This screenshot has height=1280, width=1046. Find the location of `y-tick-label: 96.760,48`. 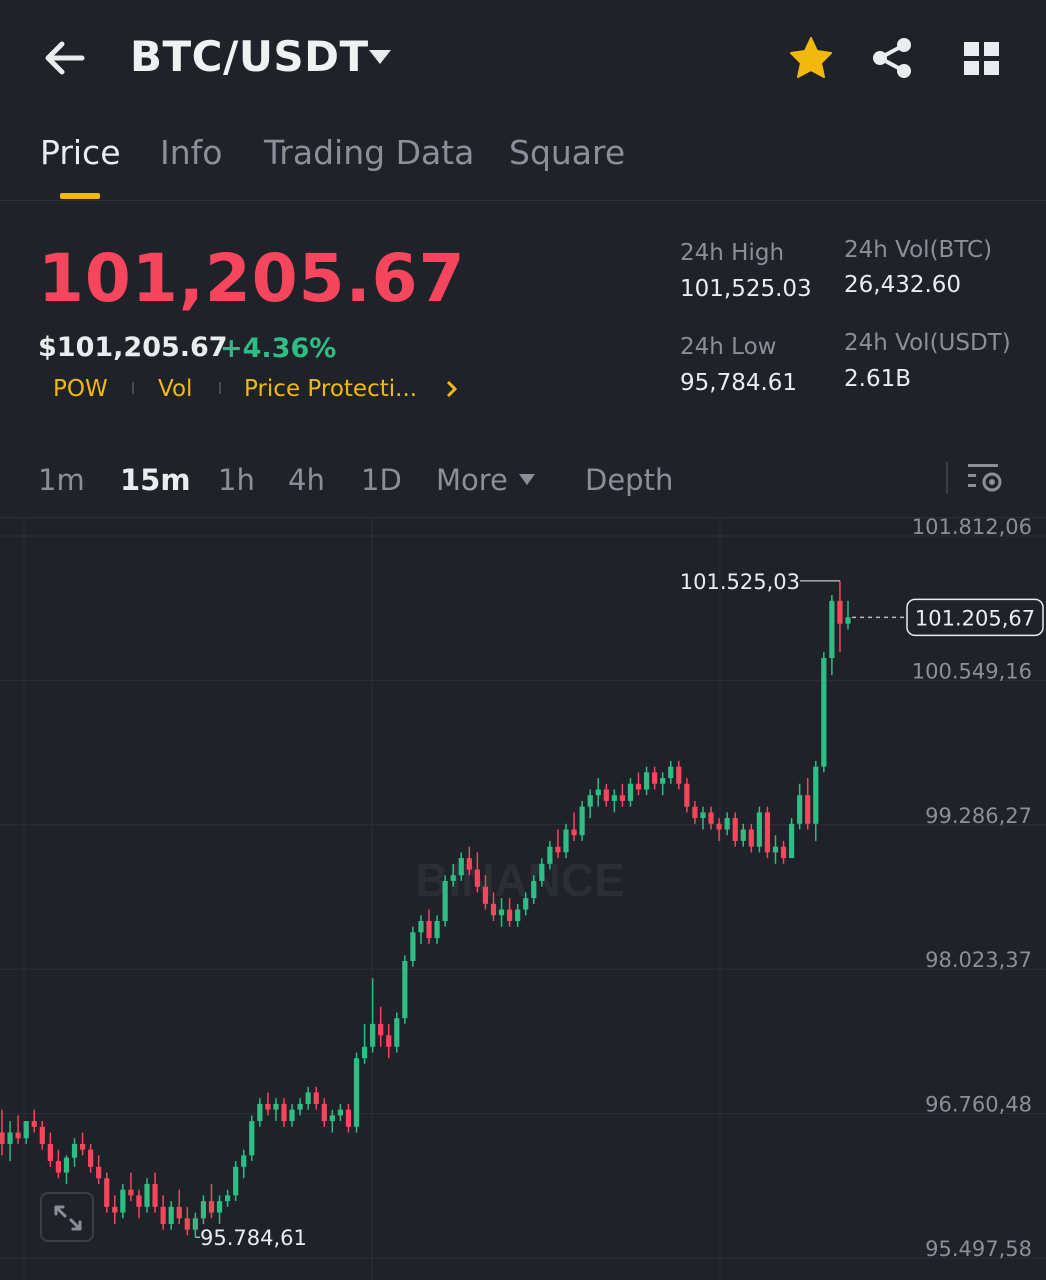

y-tick-label: 96.760,48 is located at coordinates (978, 1105).